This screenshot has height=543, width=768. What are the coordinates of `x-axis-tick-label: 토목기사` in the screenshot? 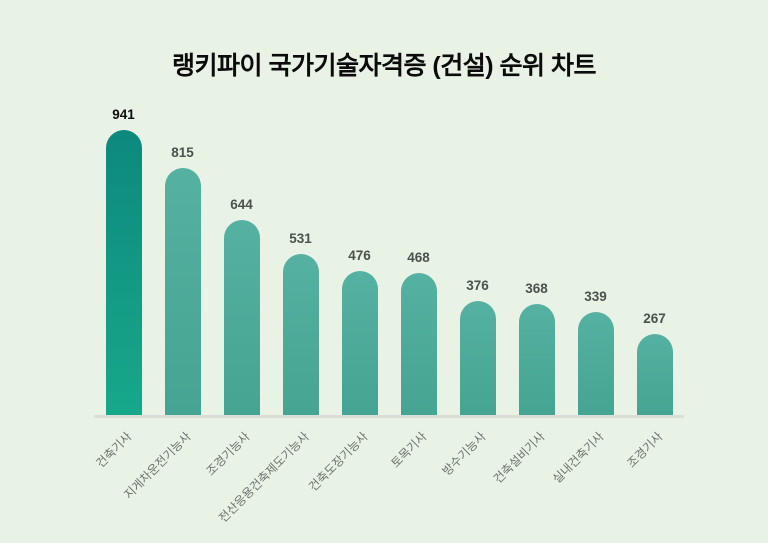 It's located at (409, 450).